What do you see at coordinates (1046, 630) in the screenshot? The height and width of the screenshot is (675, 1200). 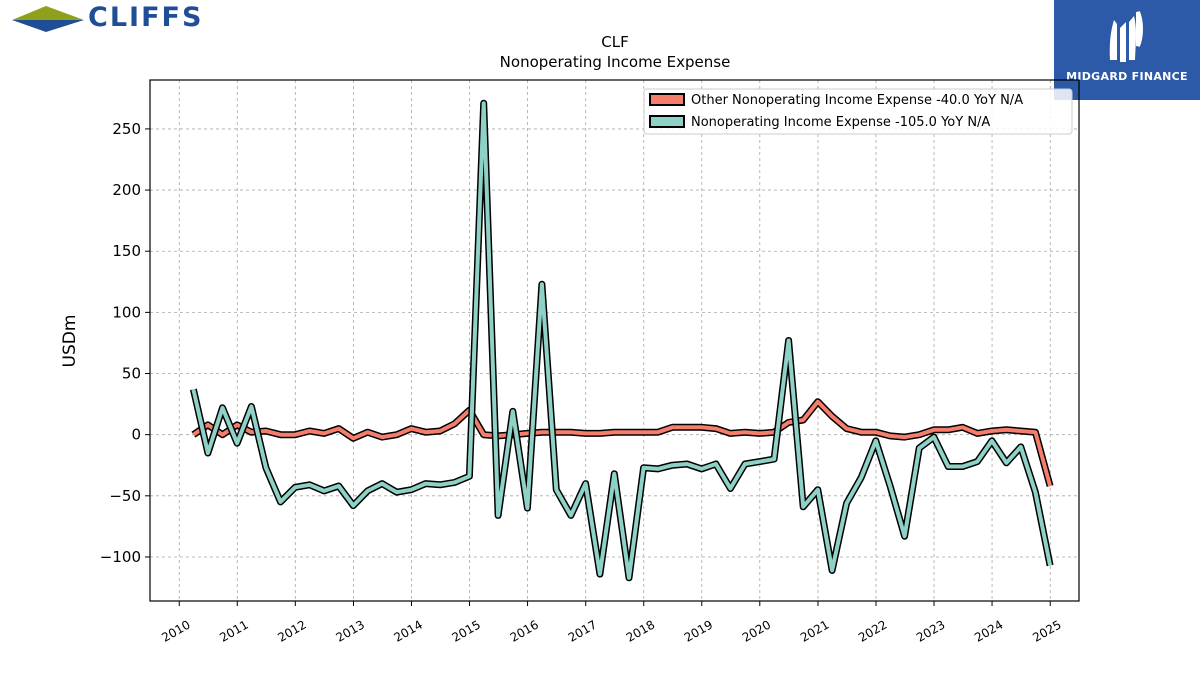 I see `x-tick-label: 2025` at bounding box center [1046, 630].